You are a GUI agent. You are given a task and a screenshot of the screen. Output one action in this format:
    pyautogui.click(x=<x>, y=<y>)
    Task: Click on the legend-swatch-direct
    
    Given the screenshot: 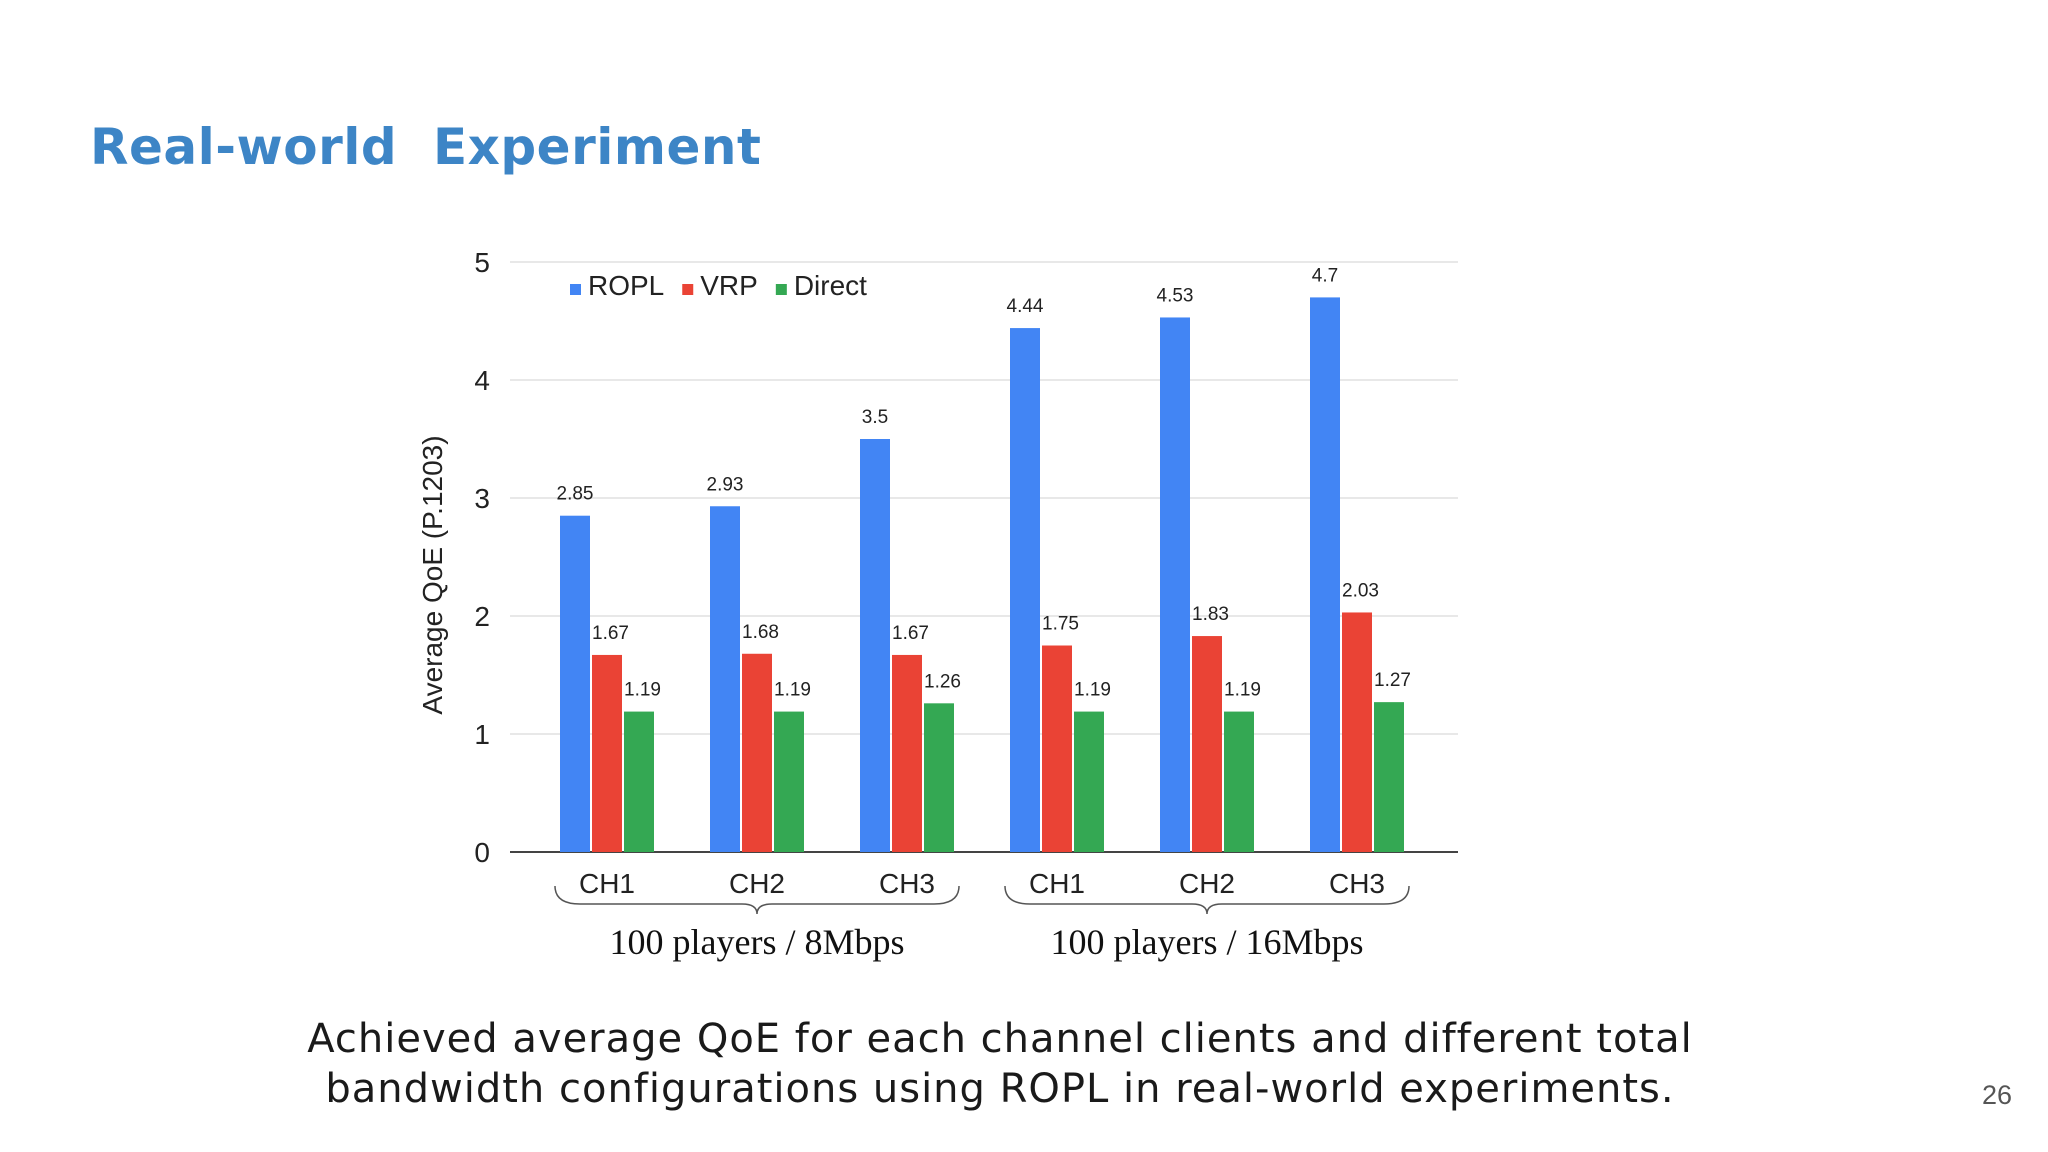 What is the action you would take?
    pyautogui.click(x=781, y=289)
    